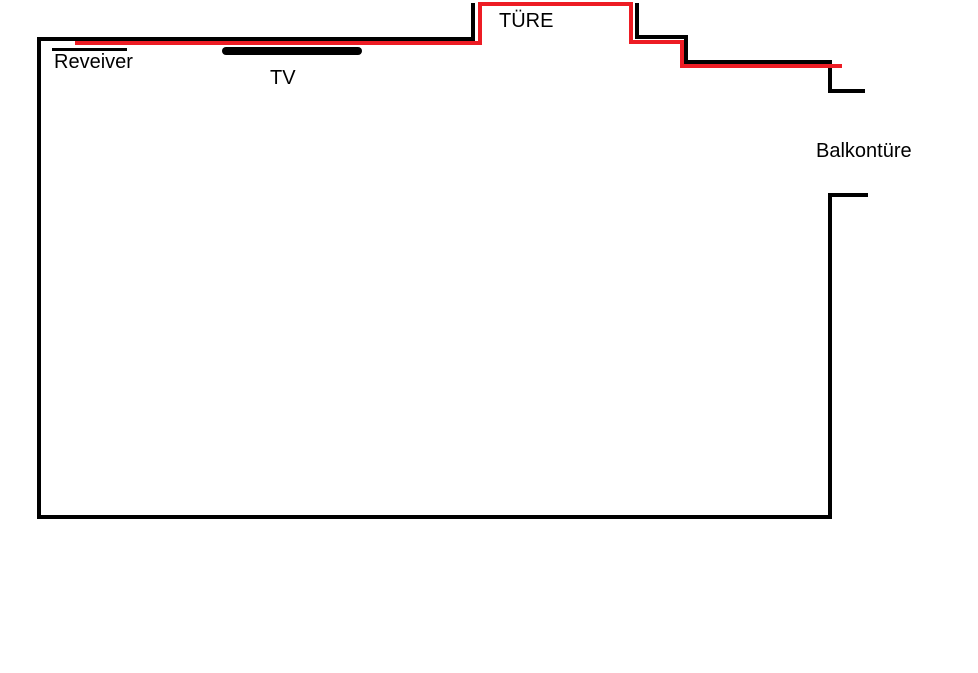 This screenshot has width=978, height=673. Describe the element at coordinates (761, 66) in the screenshot. I see `cable-right-run` at that location.